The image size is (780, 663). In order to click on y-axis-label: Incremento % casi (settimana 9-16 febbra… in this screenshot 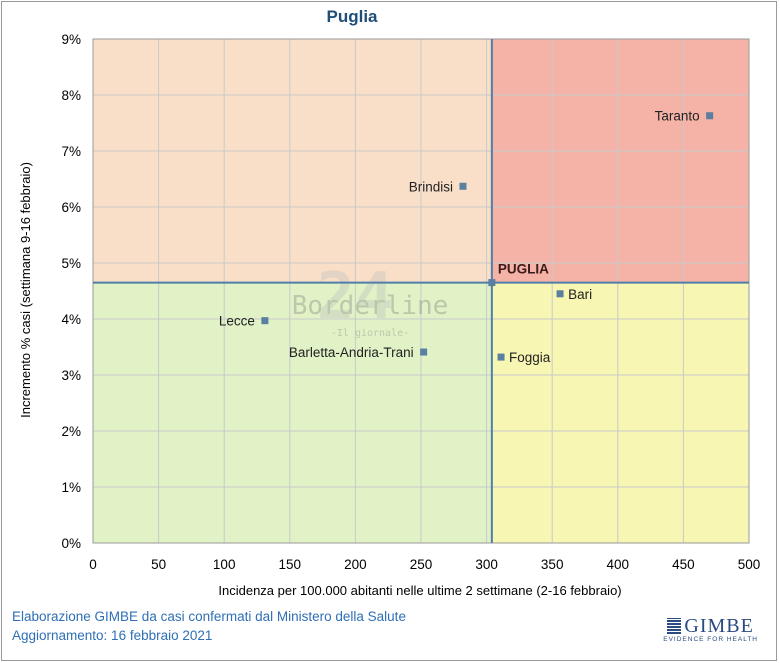, I will do `click(25, 290)`.